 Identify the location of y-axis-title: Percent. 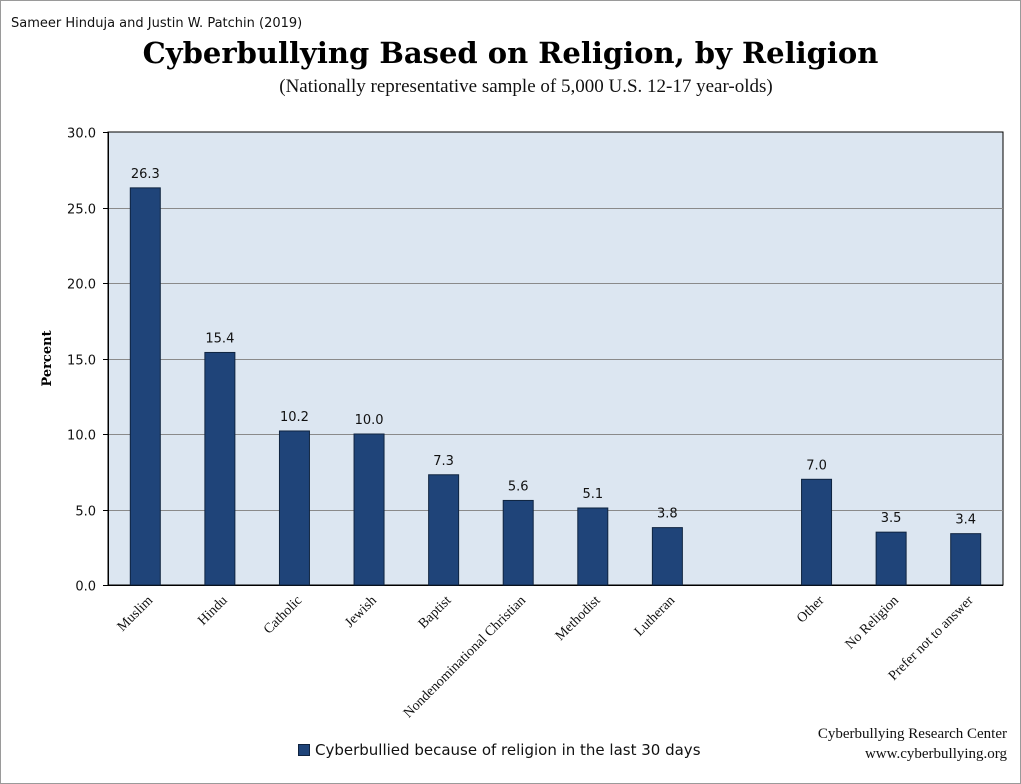
(47, 358).